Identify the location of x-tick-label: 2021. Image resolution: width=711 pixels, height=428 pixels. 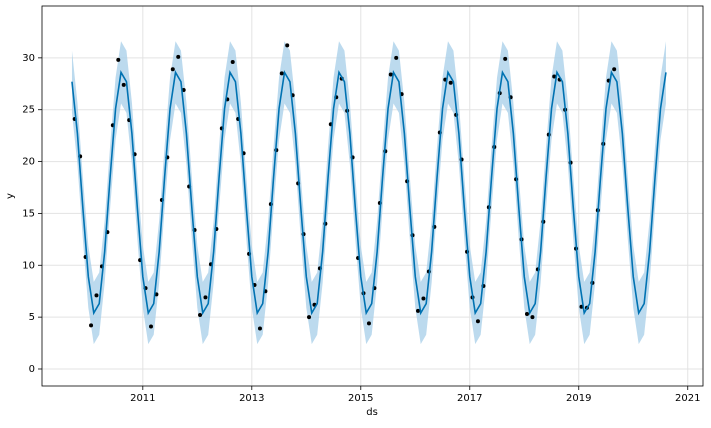
(687, 398).